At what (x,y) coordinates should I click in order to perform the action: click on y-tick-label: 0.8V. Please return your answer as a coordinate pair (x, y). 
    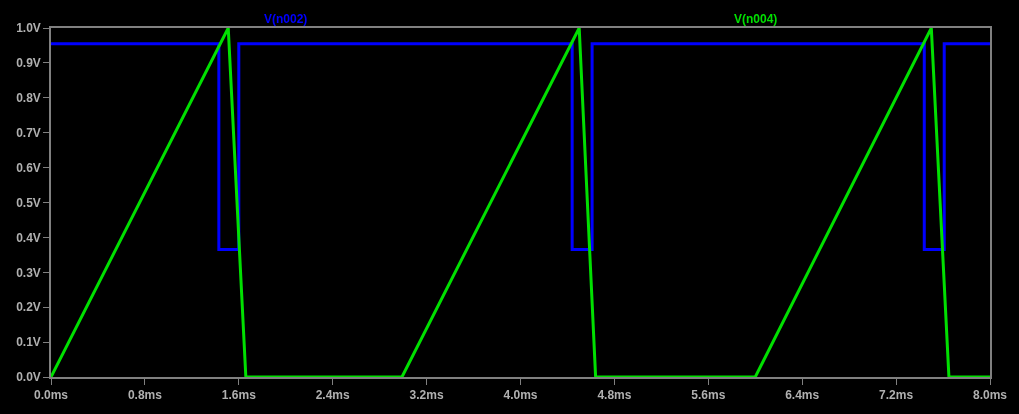
    Looking at the image, I should click on (28, 98).